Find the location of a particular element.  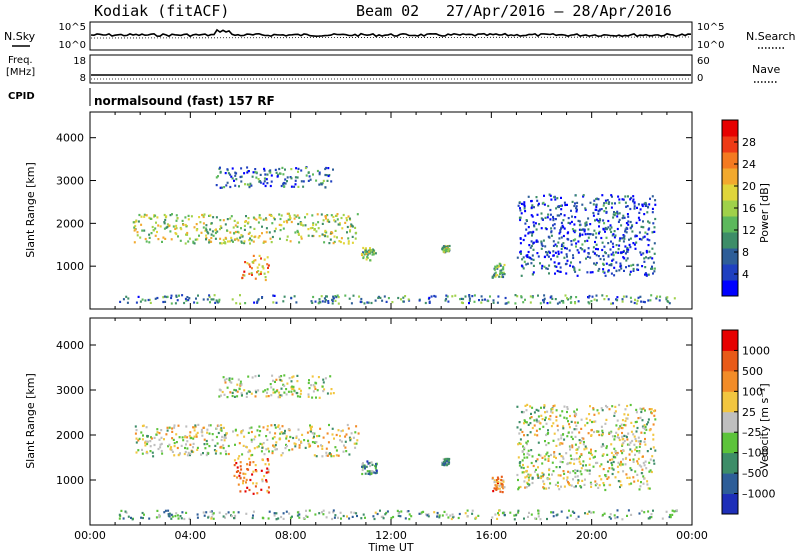

x-tick-label: 12:00 is located at coordinates (391, 535).